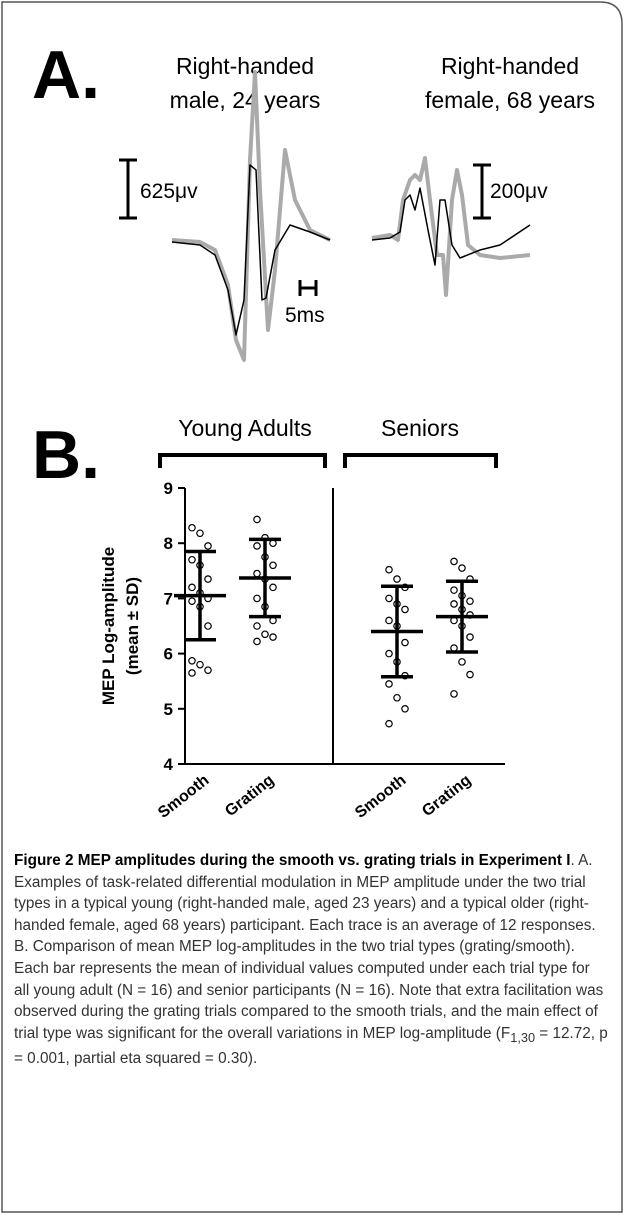 This screenshot has width=625, height=1215. What do you see at coordinates (169, 191) in the screenshot?
I see `scale-label: 625μv` at bounding box center [169, 191].